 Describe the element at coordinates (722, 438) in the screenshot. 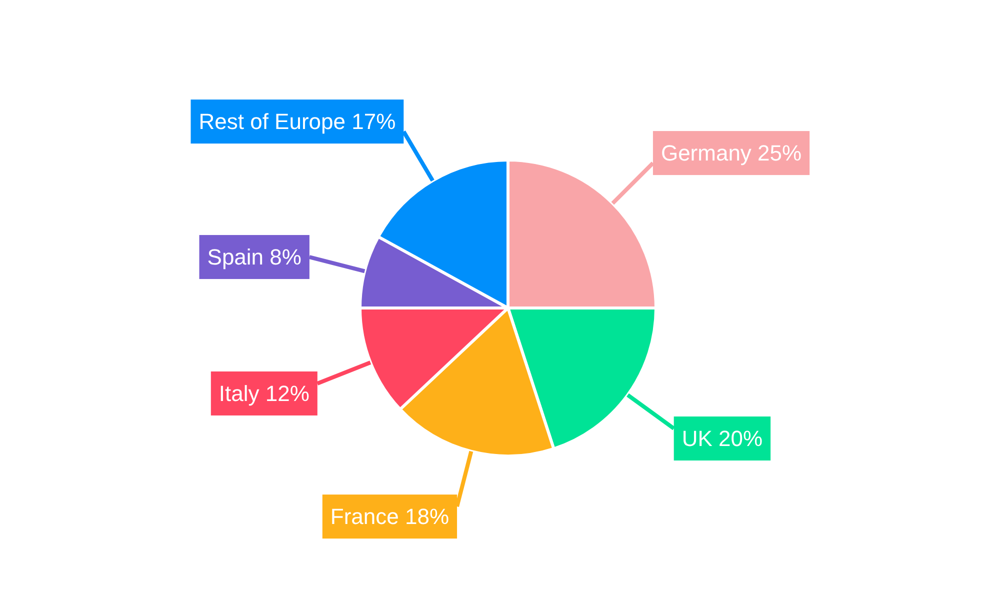

I see `slice-label: UK 20%` at that location.